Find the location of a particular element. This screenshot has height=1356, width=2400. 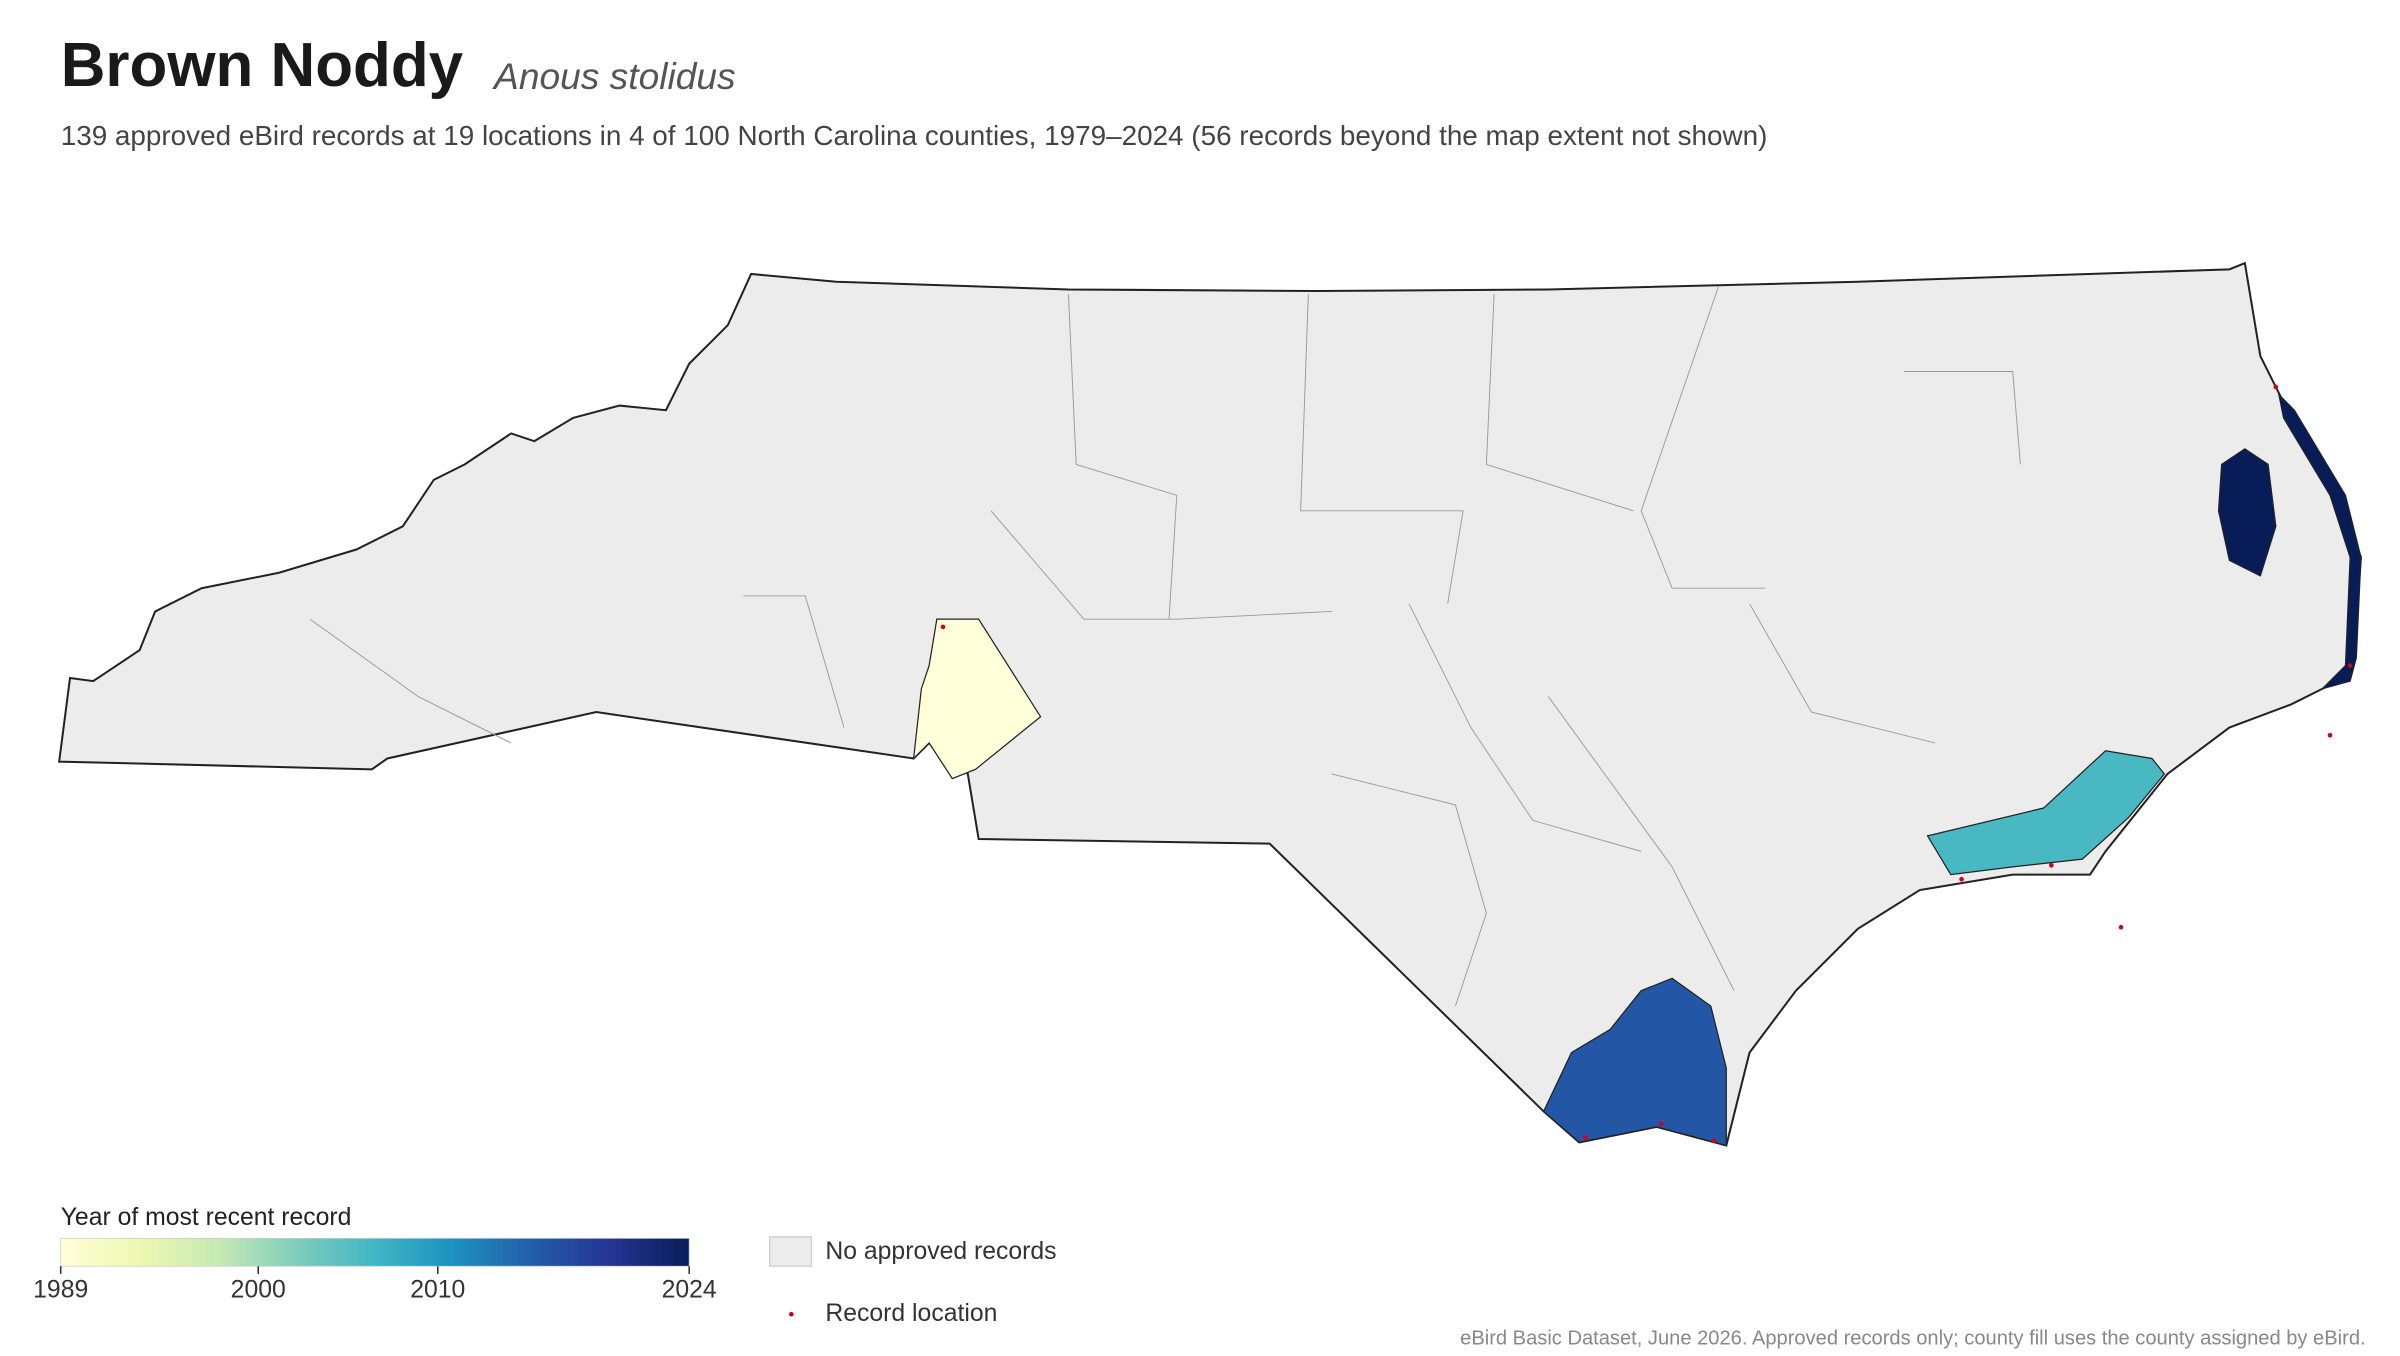

scientific-name: Anous stolidus is located at coordinates (614, 76).